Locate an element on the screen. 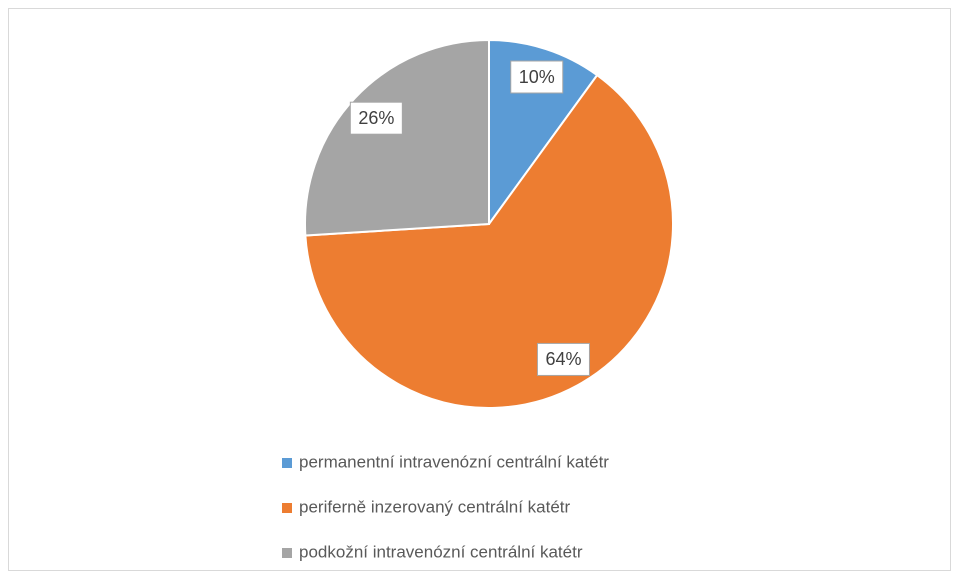  data-label: 64% is located at coordinates (563, 359).